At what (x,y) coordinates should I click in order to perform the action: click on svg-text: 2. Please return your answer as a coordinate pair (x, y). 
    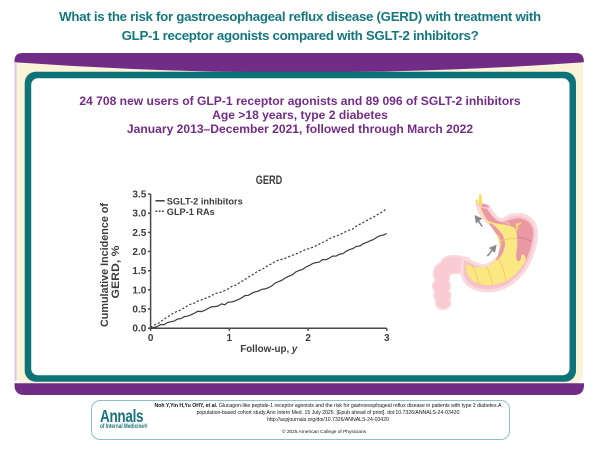
    Looking at the image, I should click on (308, 338).